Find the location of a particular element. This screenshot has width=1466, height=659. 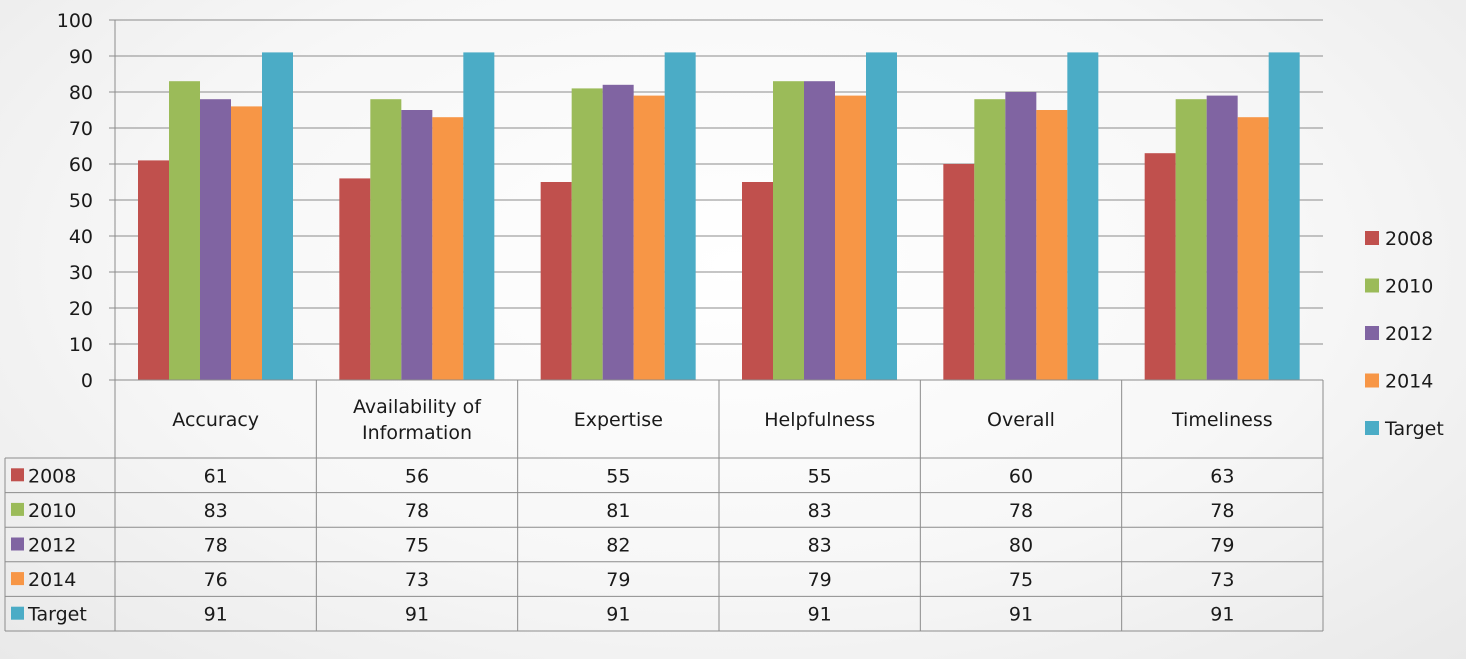

y-axis: 0 10 20 30 40 50 60 70 80 90 100 is located at coordinates (86, 201).